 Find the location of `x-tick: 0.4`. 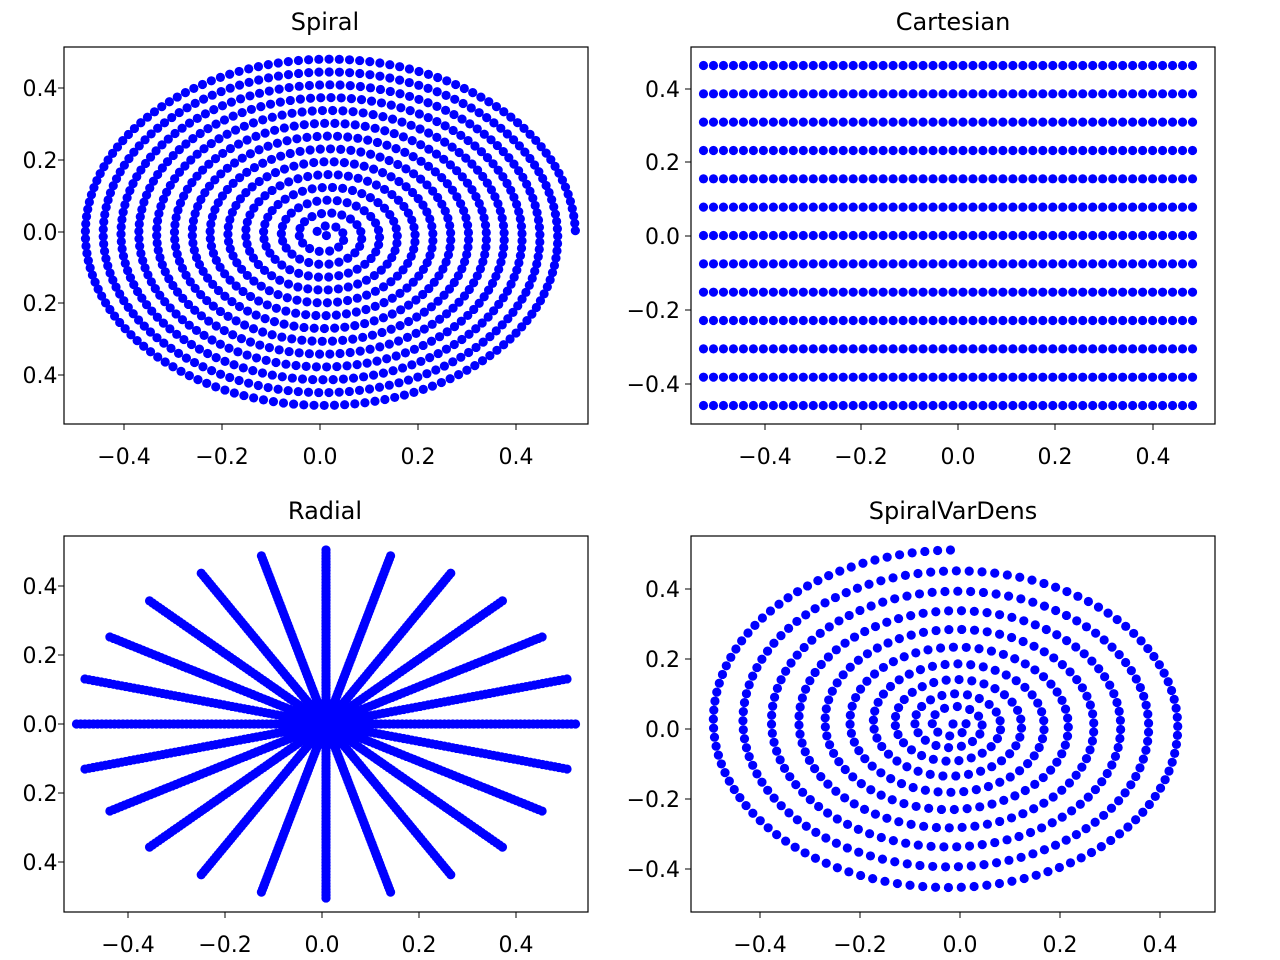

x-tick: 0.4 is located at coordinates (516, 935).